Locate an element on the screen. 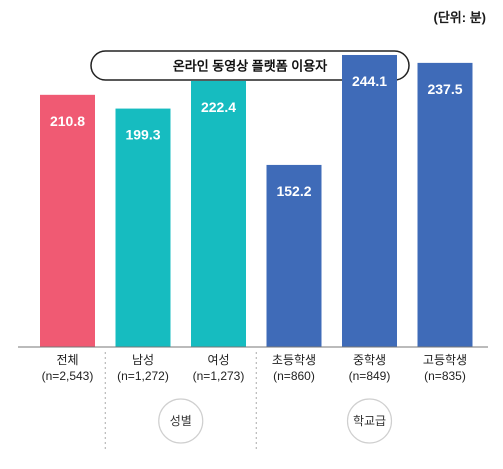 The width and height of the screenshot is (503, 469). sample-size-label-0: (n=2,543) is located at coordinates (68, 376).